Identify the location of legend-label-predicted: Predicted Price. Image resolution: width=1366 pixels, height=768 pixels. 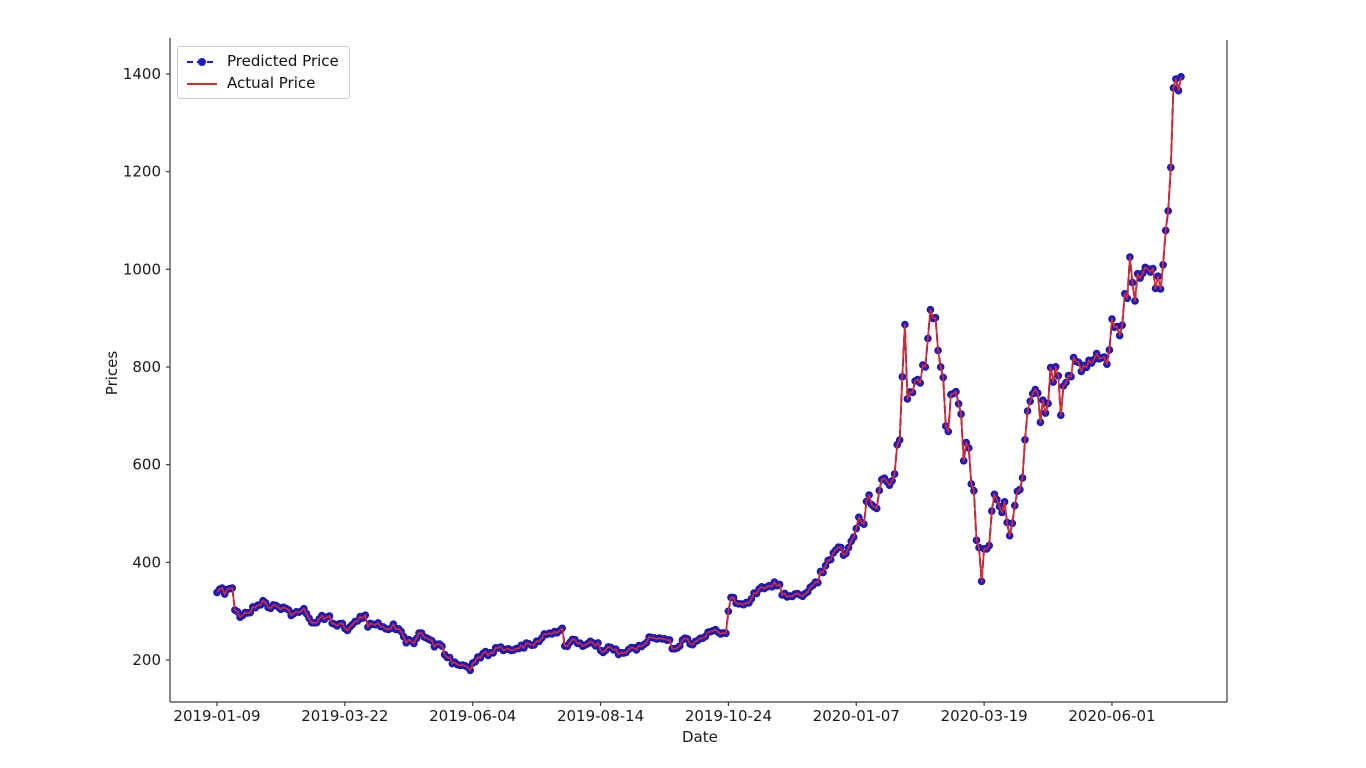
(283, 61).